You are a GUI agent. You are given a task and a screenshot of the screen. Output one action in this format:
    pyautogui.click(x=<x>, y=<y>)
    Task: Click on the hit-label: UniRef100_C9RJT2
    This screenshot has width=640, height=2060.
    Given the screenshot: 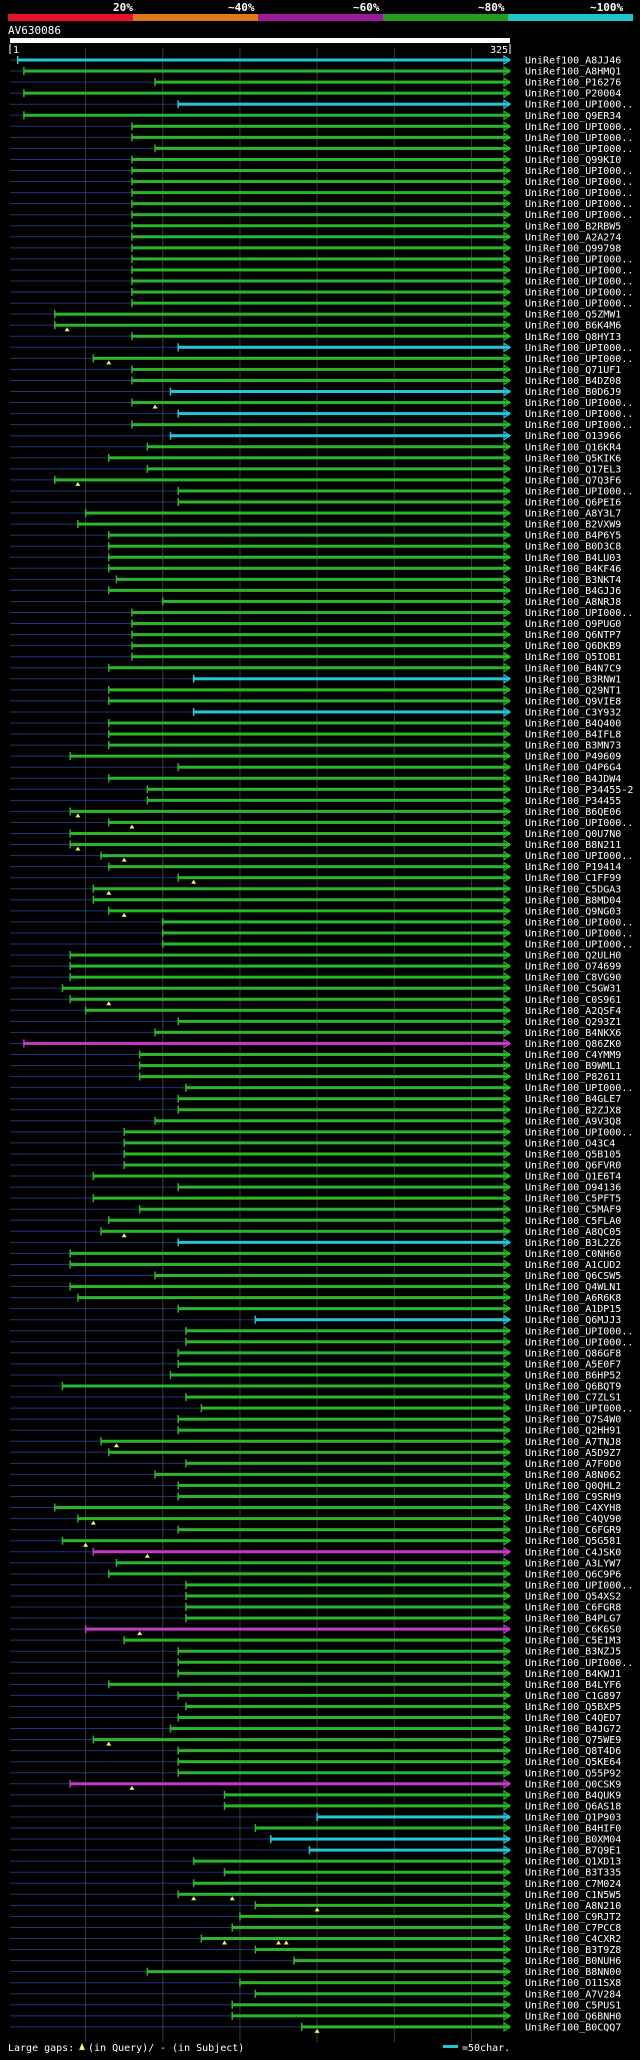 What is the action you would take?
    pyautogui.click(x=573, y=1917)
    